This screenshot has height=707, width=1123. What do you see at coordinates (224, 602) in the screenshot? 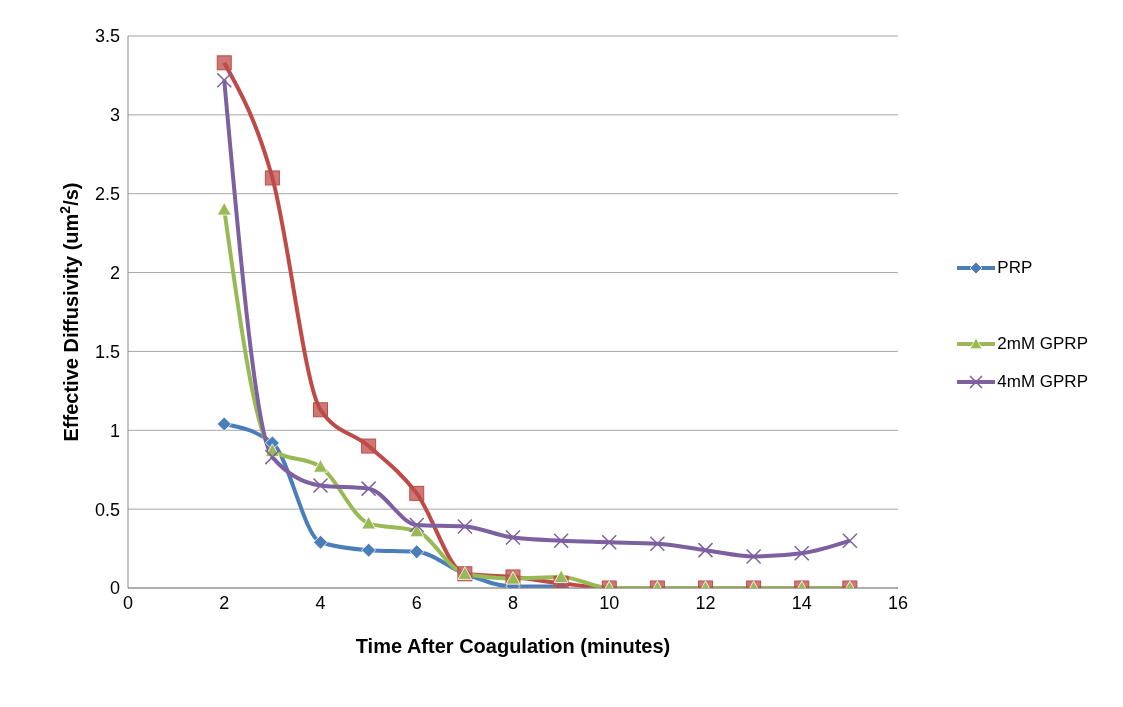
I see `x-tick-label: 2` at bounding box center [224, 602].